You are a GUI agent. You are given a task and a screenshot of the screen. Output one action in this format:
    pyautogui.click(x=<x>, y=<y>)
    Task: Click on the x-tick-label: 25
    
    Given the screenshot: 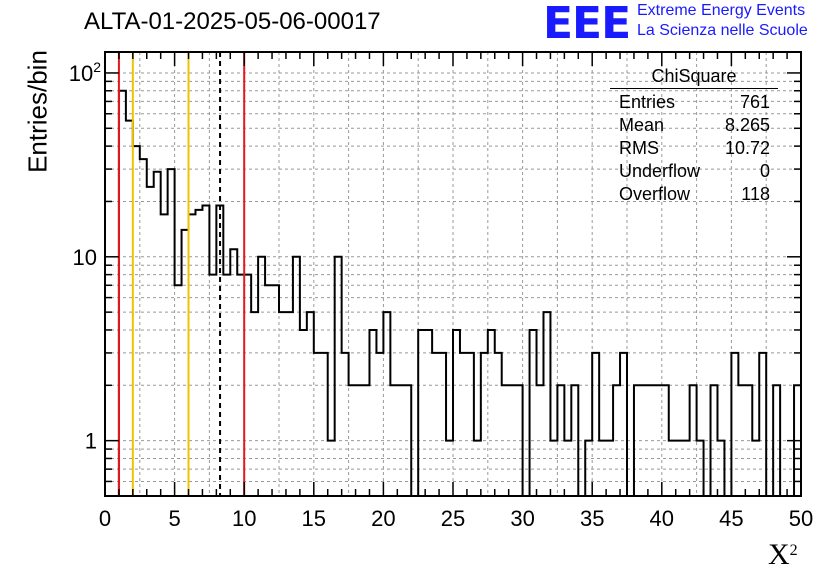 What is the action you would take?
    pyautogui.click(x=453, y=518)
    